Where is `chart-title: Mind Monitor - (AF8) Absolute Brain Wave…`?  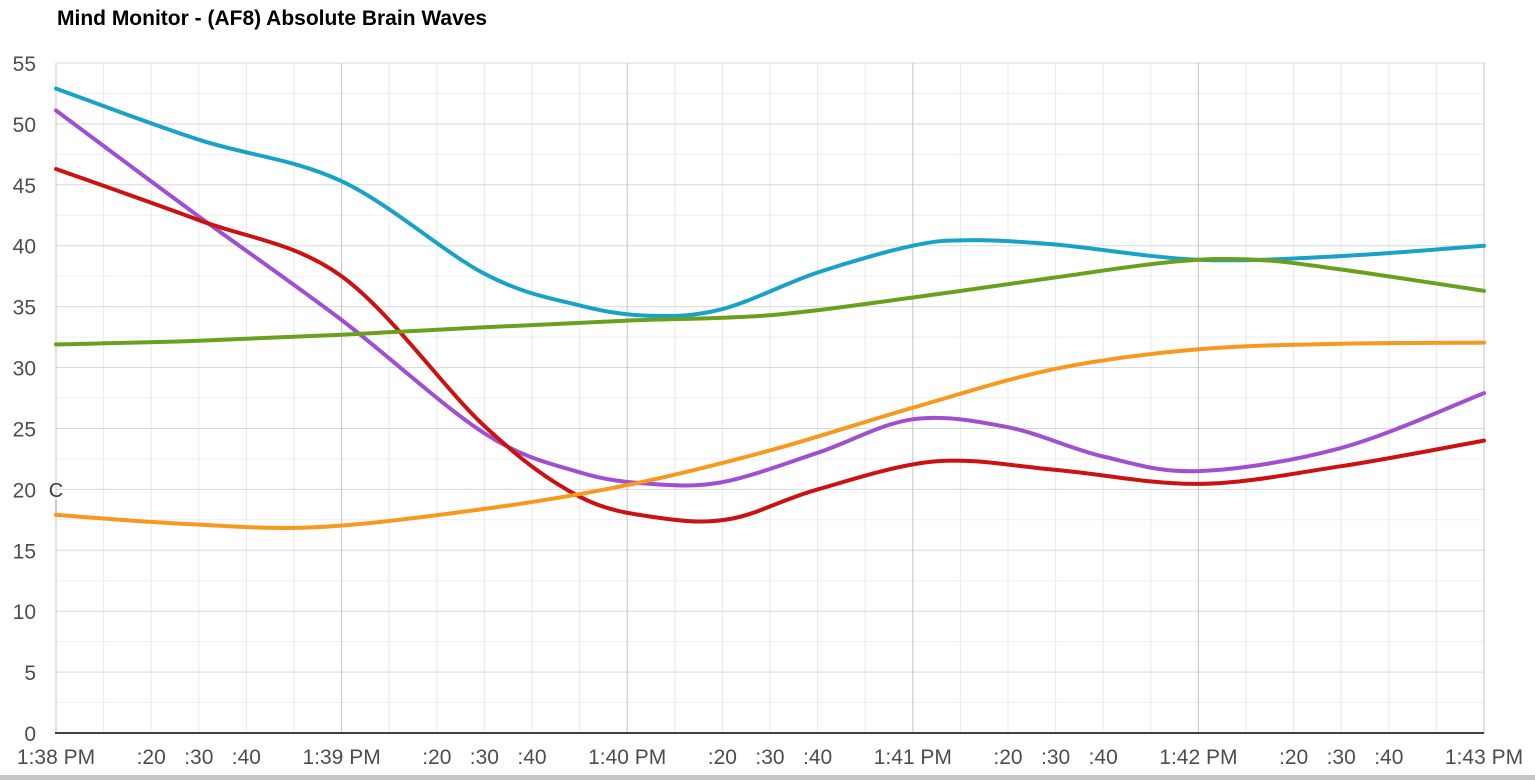
chart-title: Mind Monitor - (AF8) Absolute Brain Wave… is located at coordinates (272, 18).